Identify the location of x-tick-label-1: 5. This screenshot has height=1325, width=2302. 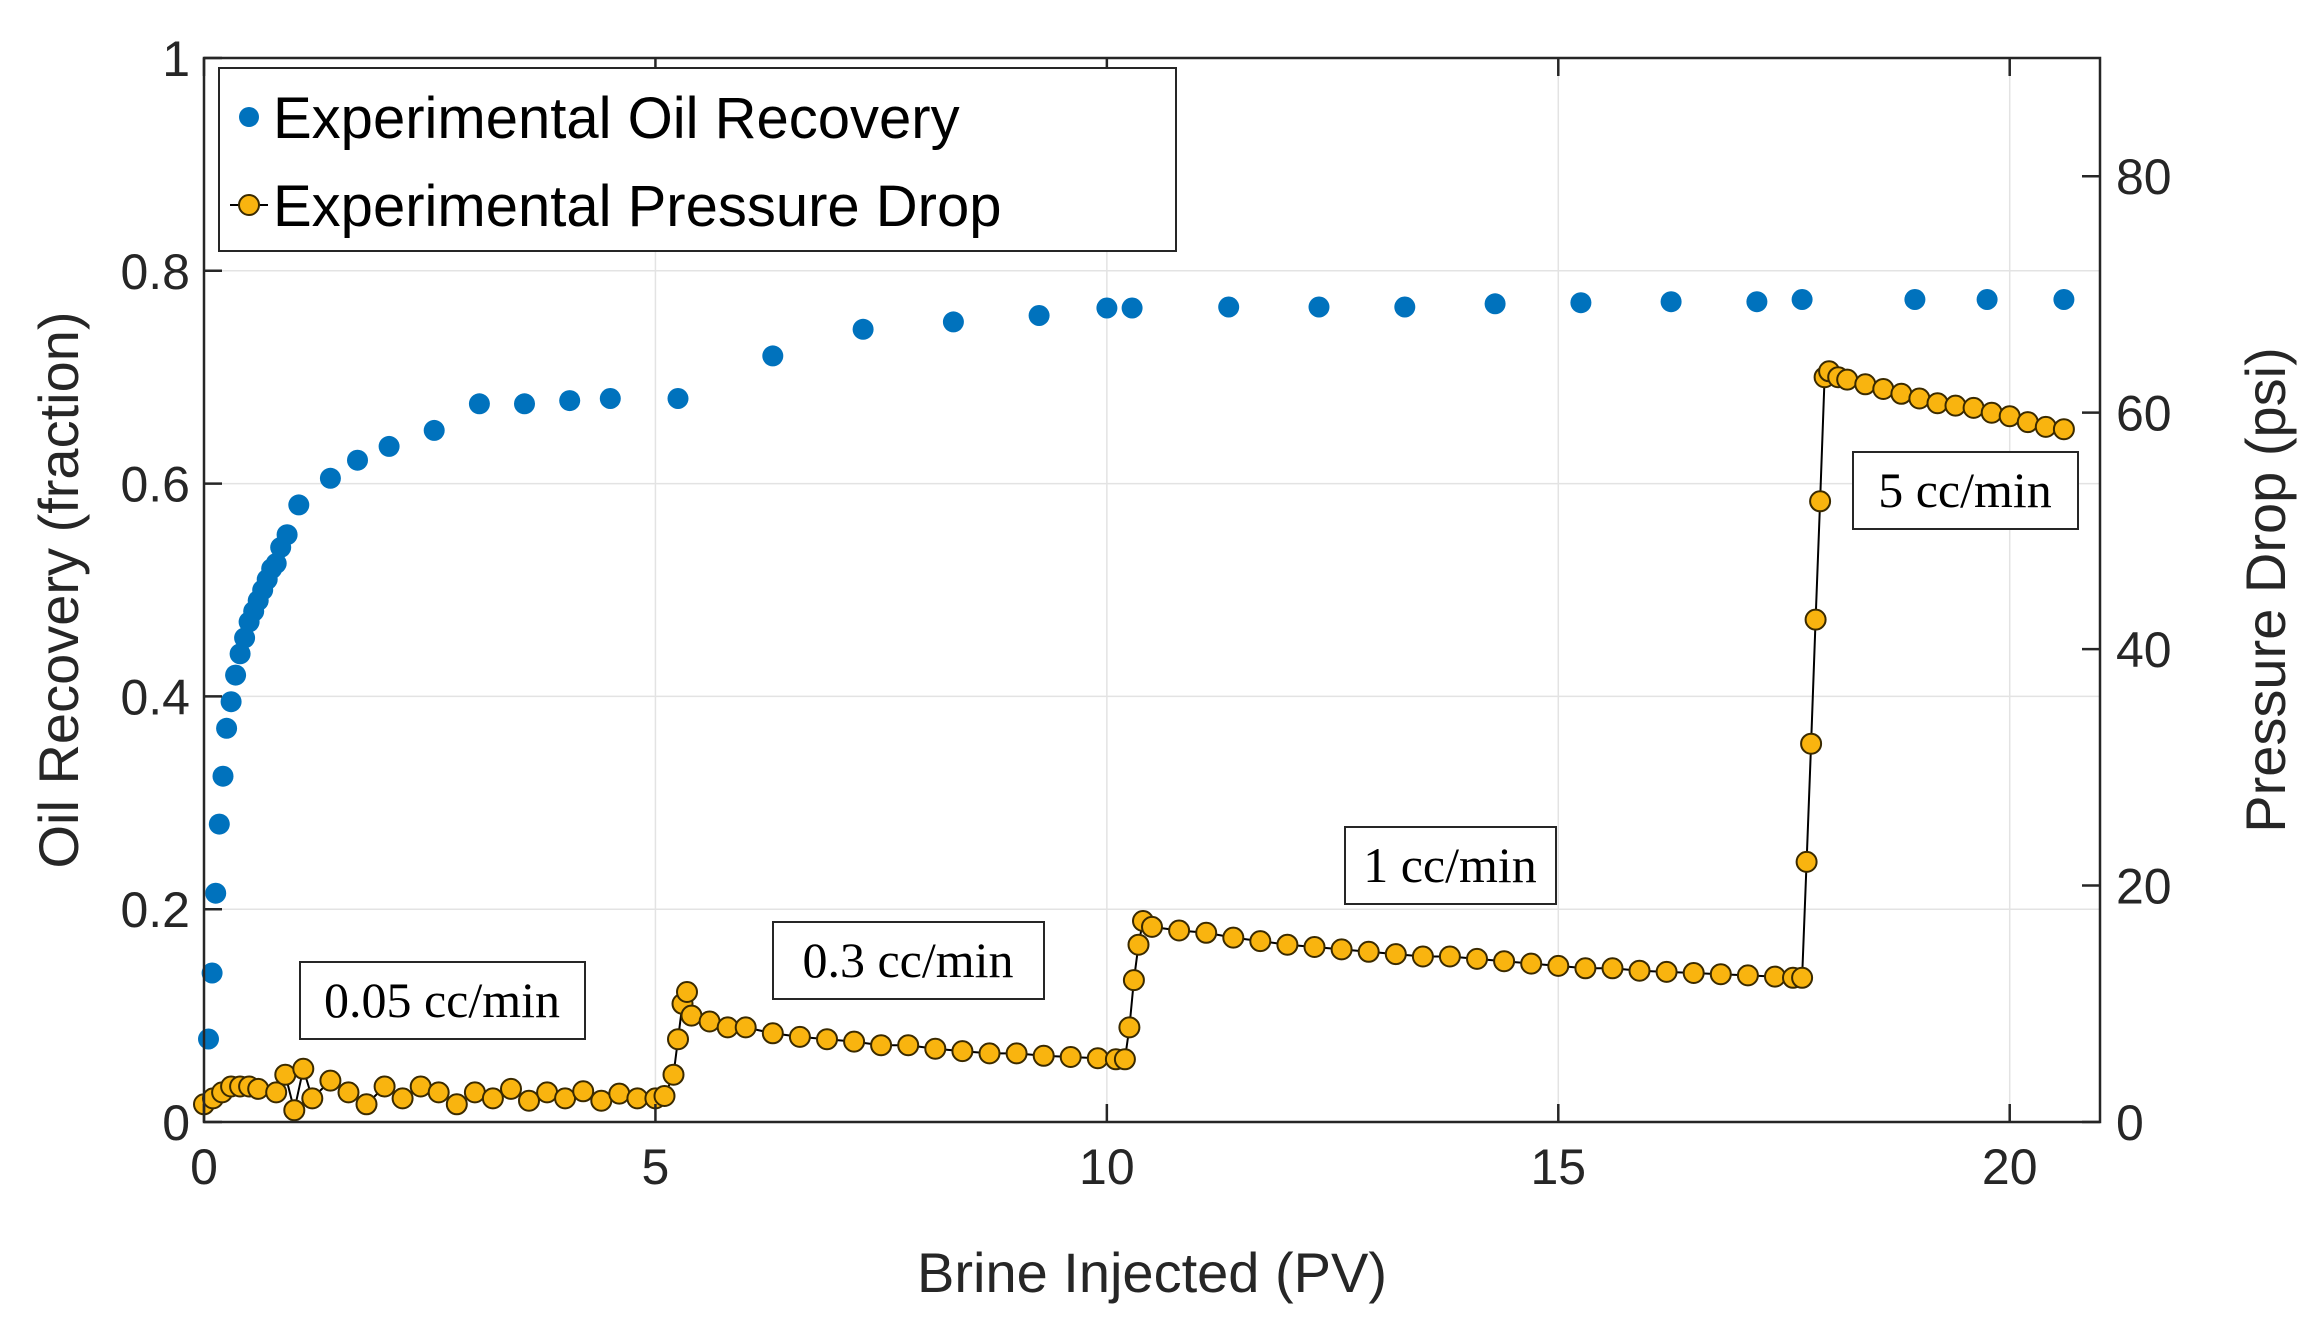
(656, 1167).